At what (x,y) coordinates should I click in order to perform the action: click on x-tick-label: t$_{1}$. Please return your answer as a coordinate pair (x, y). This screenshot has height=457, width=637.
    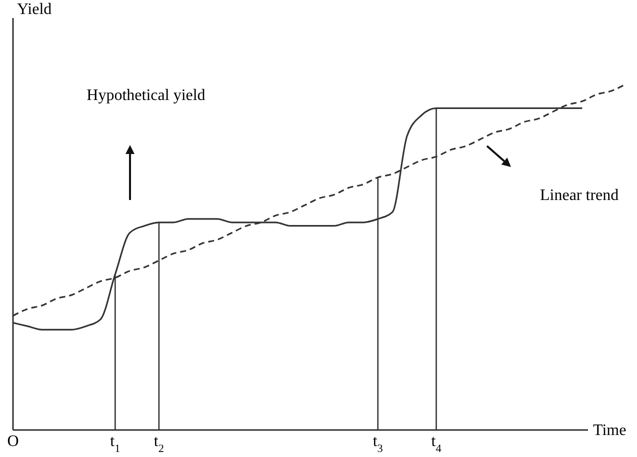
    Looking at the image, I should click on (115, 444).